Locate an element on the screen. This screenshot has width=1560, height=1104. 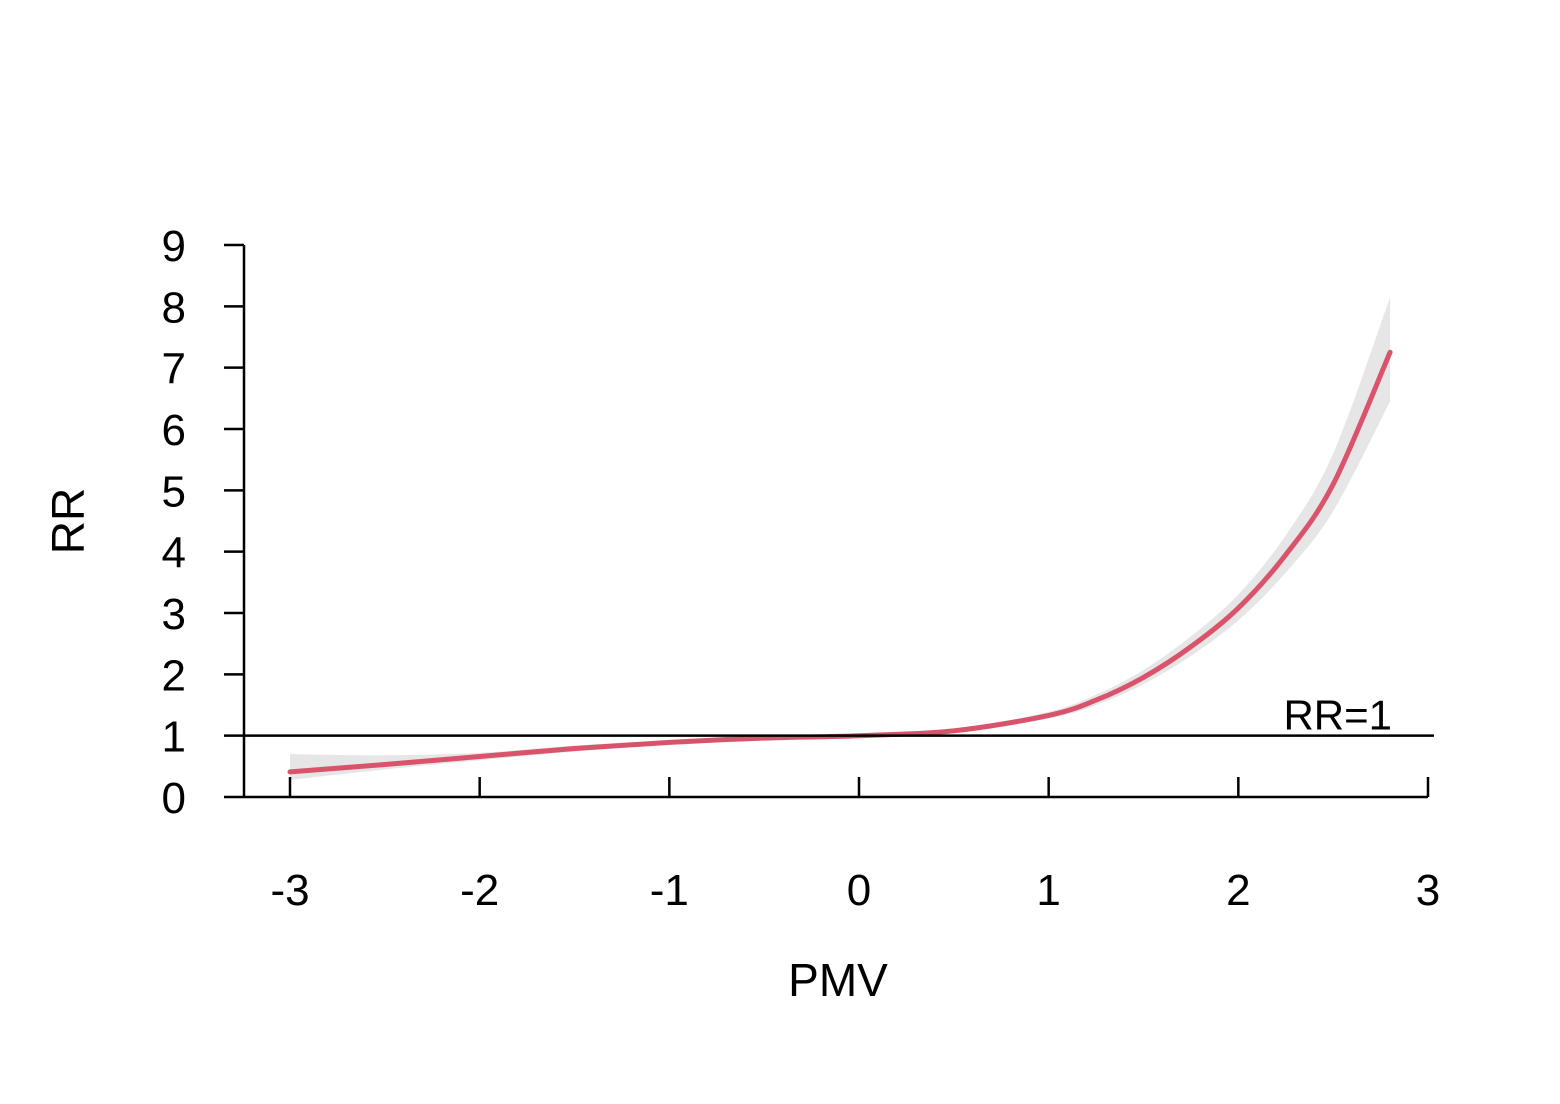
y-tick-label: 7 is located at coordinates (174, 369).